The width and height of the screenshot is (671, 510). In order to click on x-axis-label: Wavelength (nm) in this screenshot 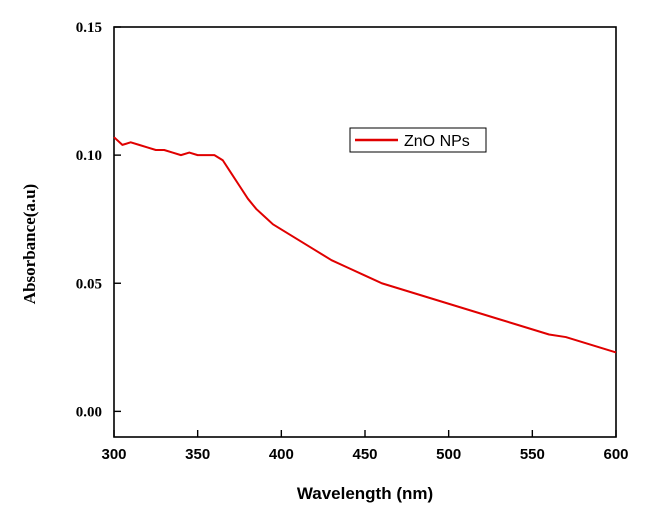, I will do `click(365, 493)`.